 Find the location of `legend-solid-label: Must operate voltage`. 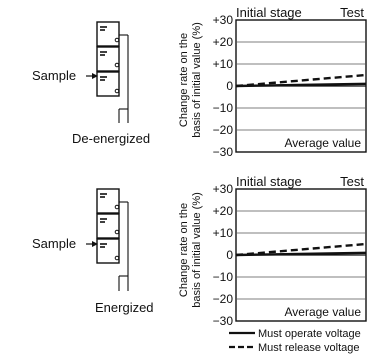

legend-solid-label: Must operate voltage is located at coordinates (309, 334).